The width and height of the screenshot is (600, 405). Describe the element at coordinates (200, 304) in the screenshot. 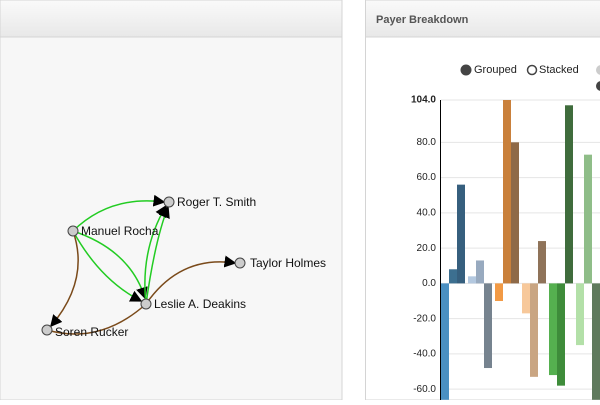

I see `node-label: Leslie A. Deakins` at that location.